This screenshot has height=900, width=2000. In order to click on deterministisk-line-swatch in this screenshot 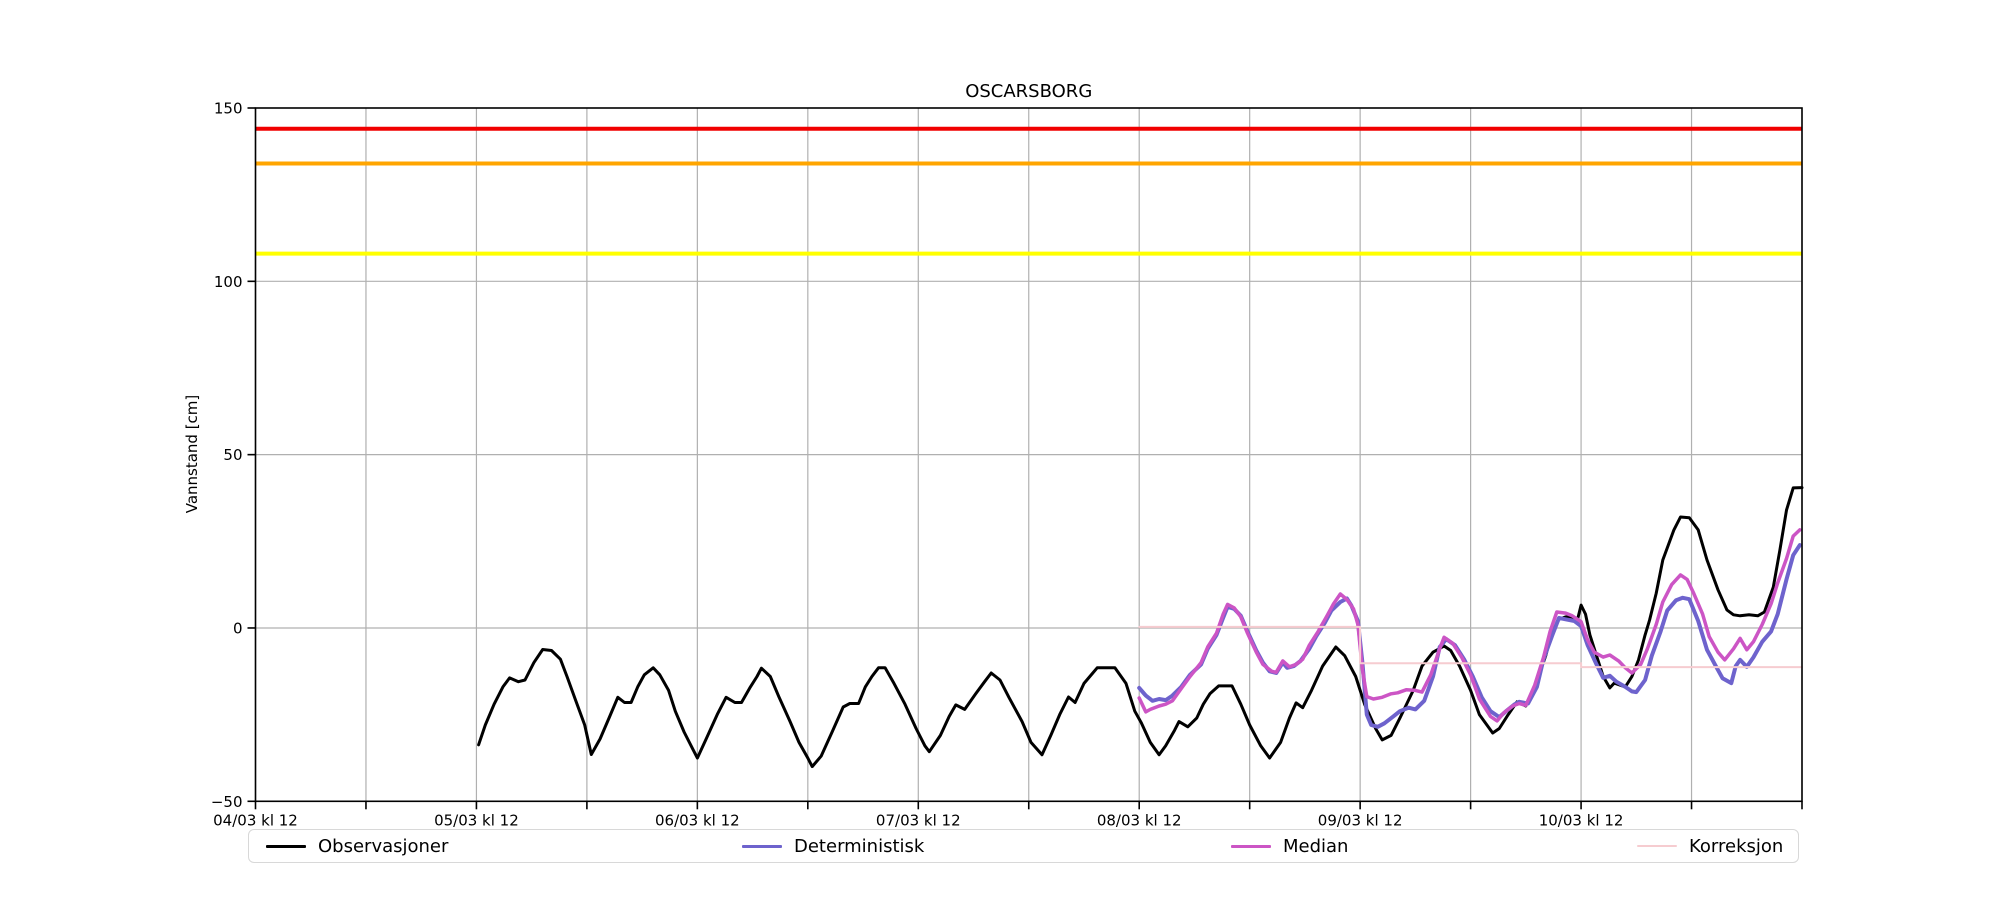, I will do `click(762, 846)`.